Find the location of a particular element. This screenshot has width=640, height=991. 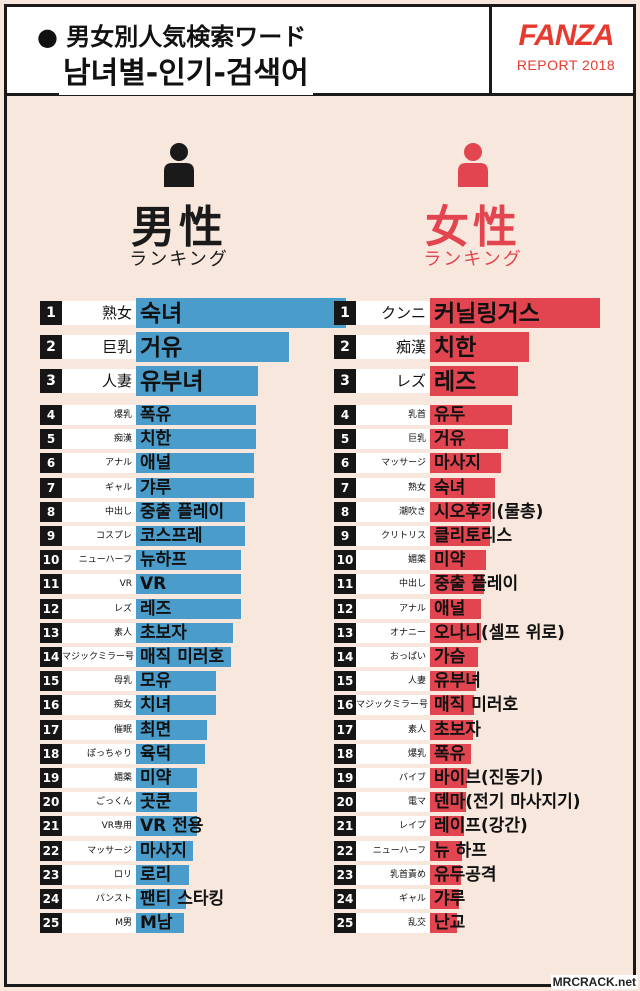

male-term-jp: 巨乳 is located at coordinates (99, 347).